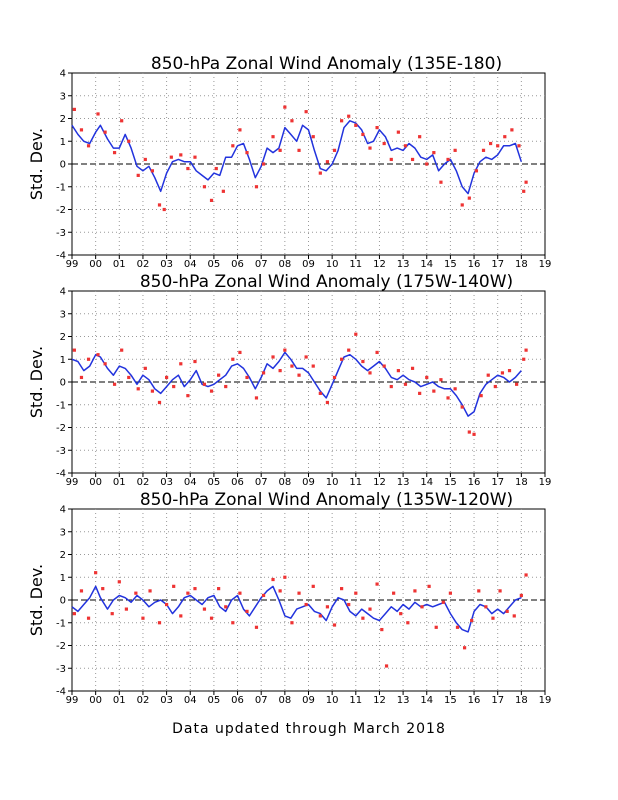 The image size is (618, 800). What do you see at coordinates (521, 482) in the screenshot?
I see `x-tick-label: 18` at bounding box center [521, 482].